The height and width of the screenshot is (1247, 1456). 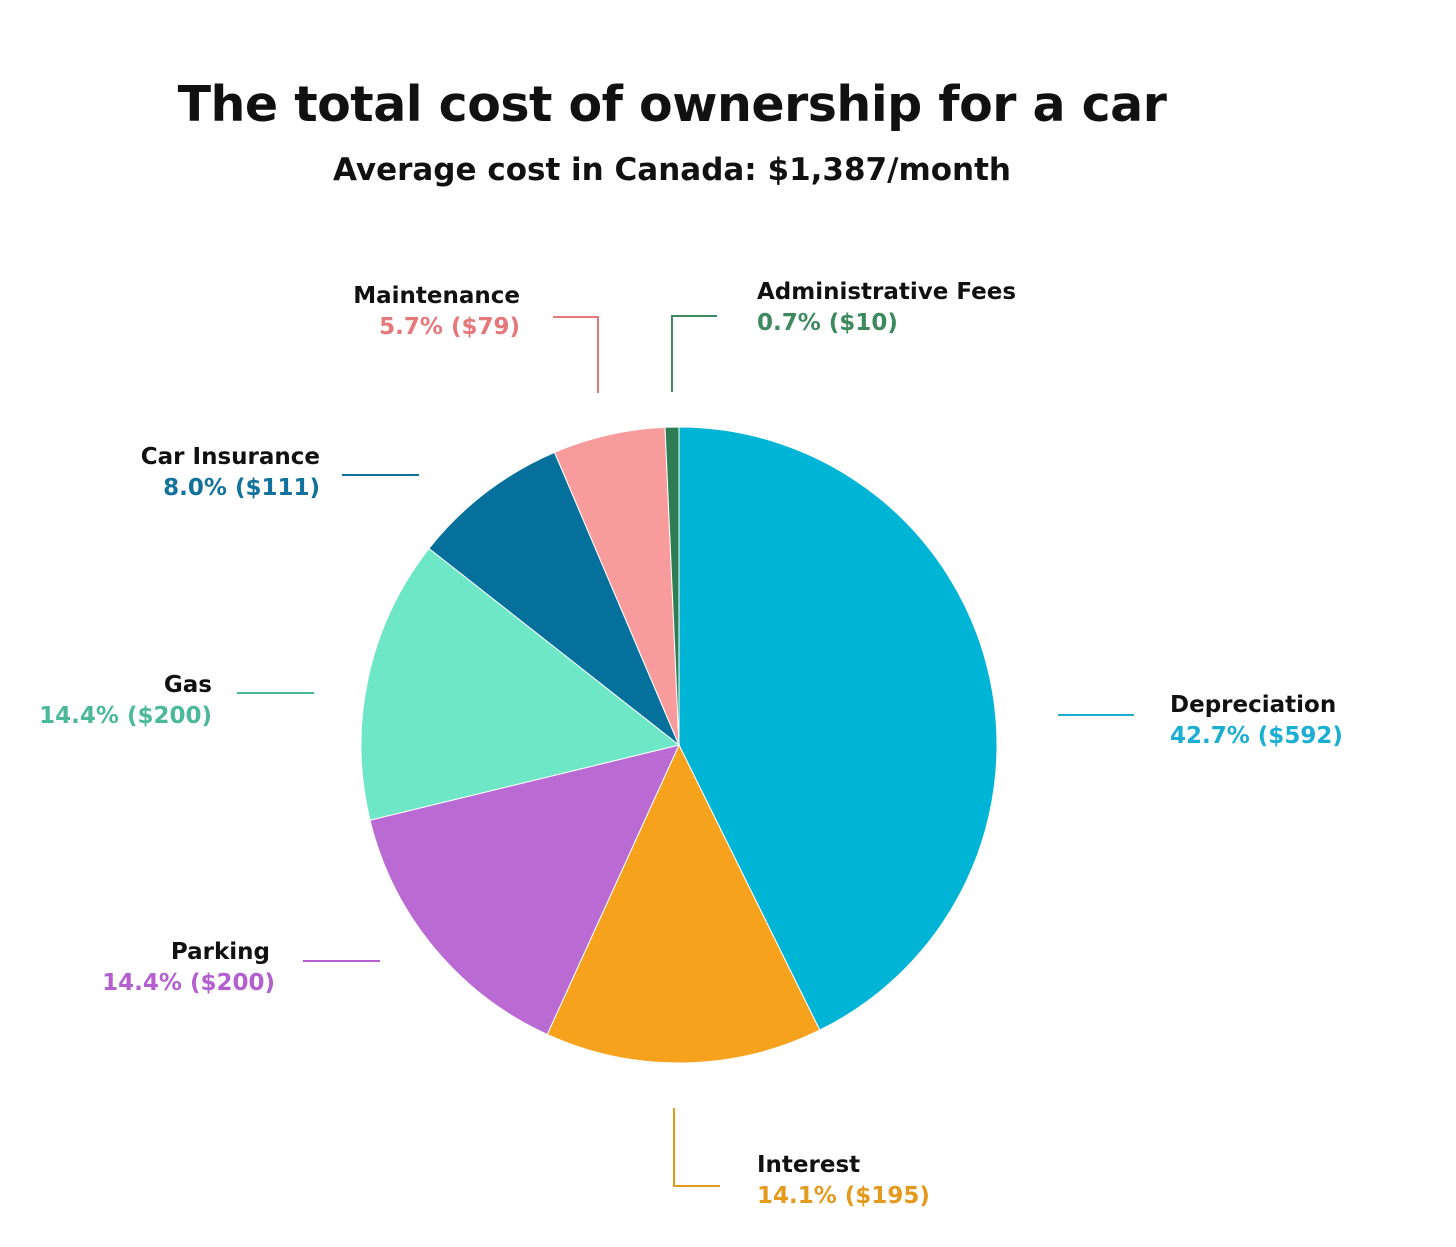 I want to click on pie-slice-car-insurance, so click(x=554, y=598).